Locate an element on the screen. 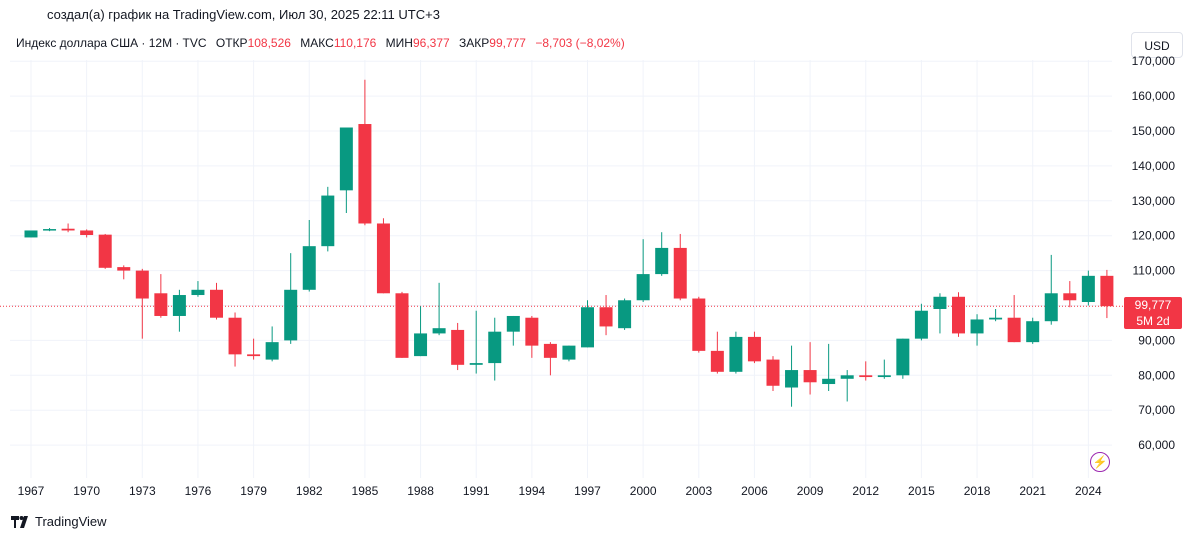 Image resolution: width=1200 pixels, height=540 pixels. y-tick-label: 130,000 is located at coordinates (1154, 201).